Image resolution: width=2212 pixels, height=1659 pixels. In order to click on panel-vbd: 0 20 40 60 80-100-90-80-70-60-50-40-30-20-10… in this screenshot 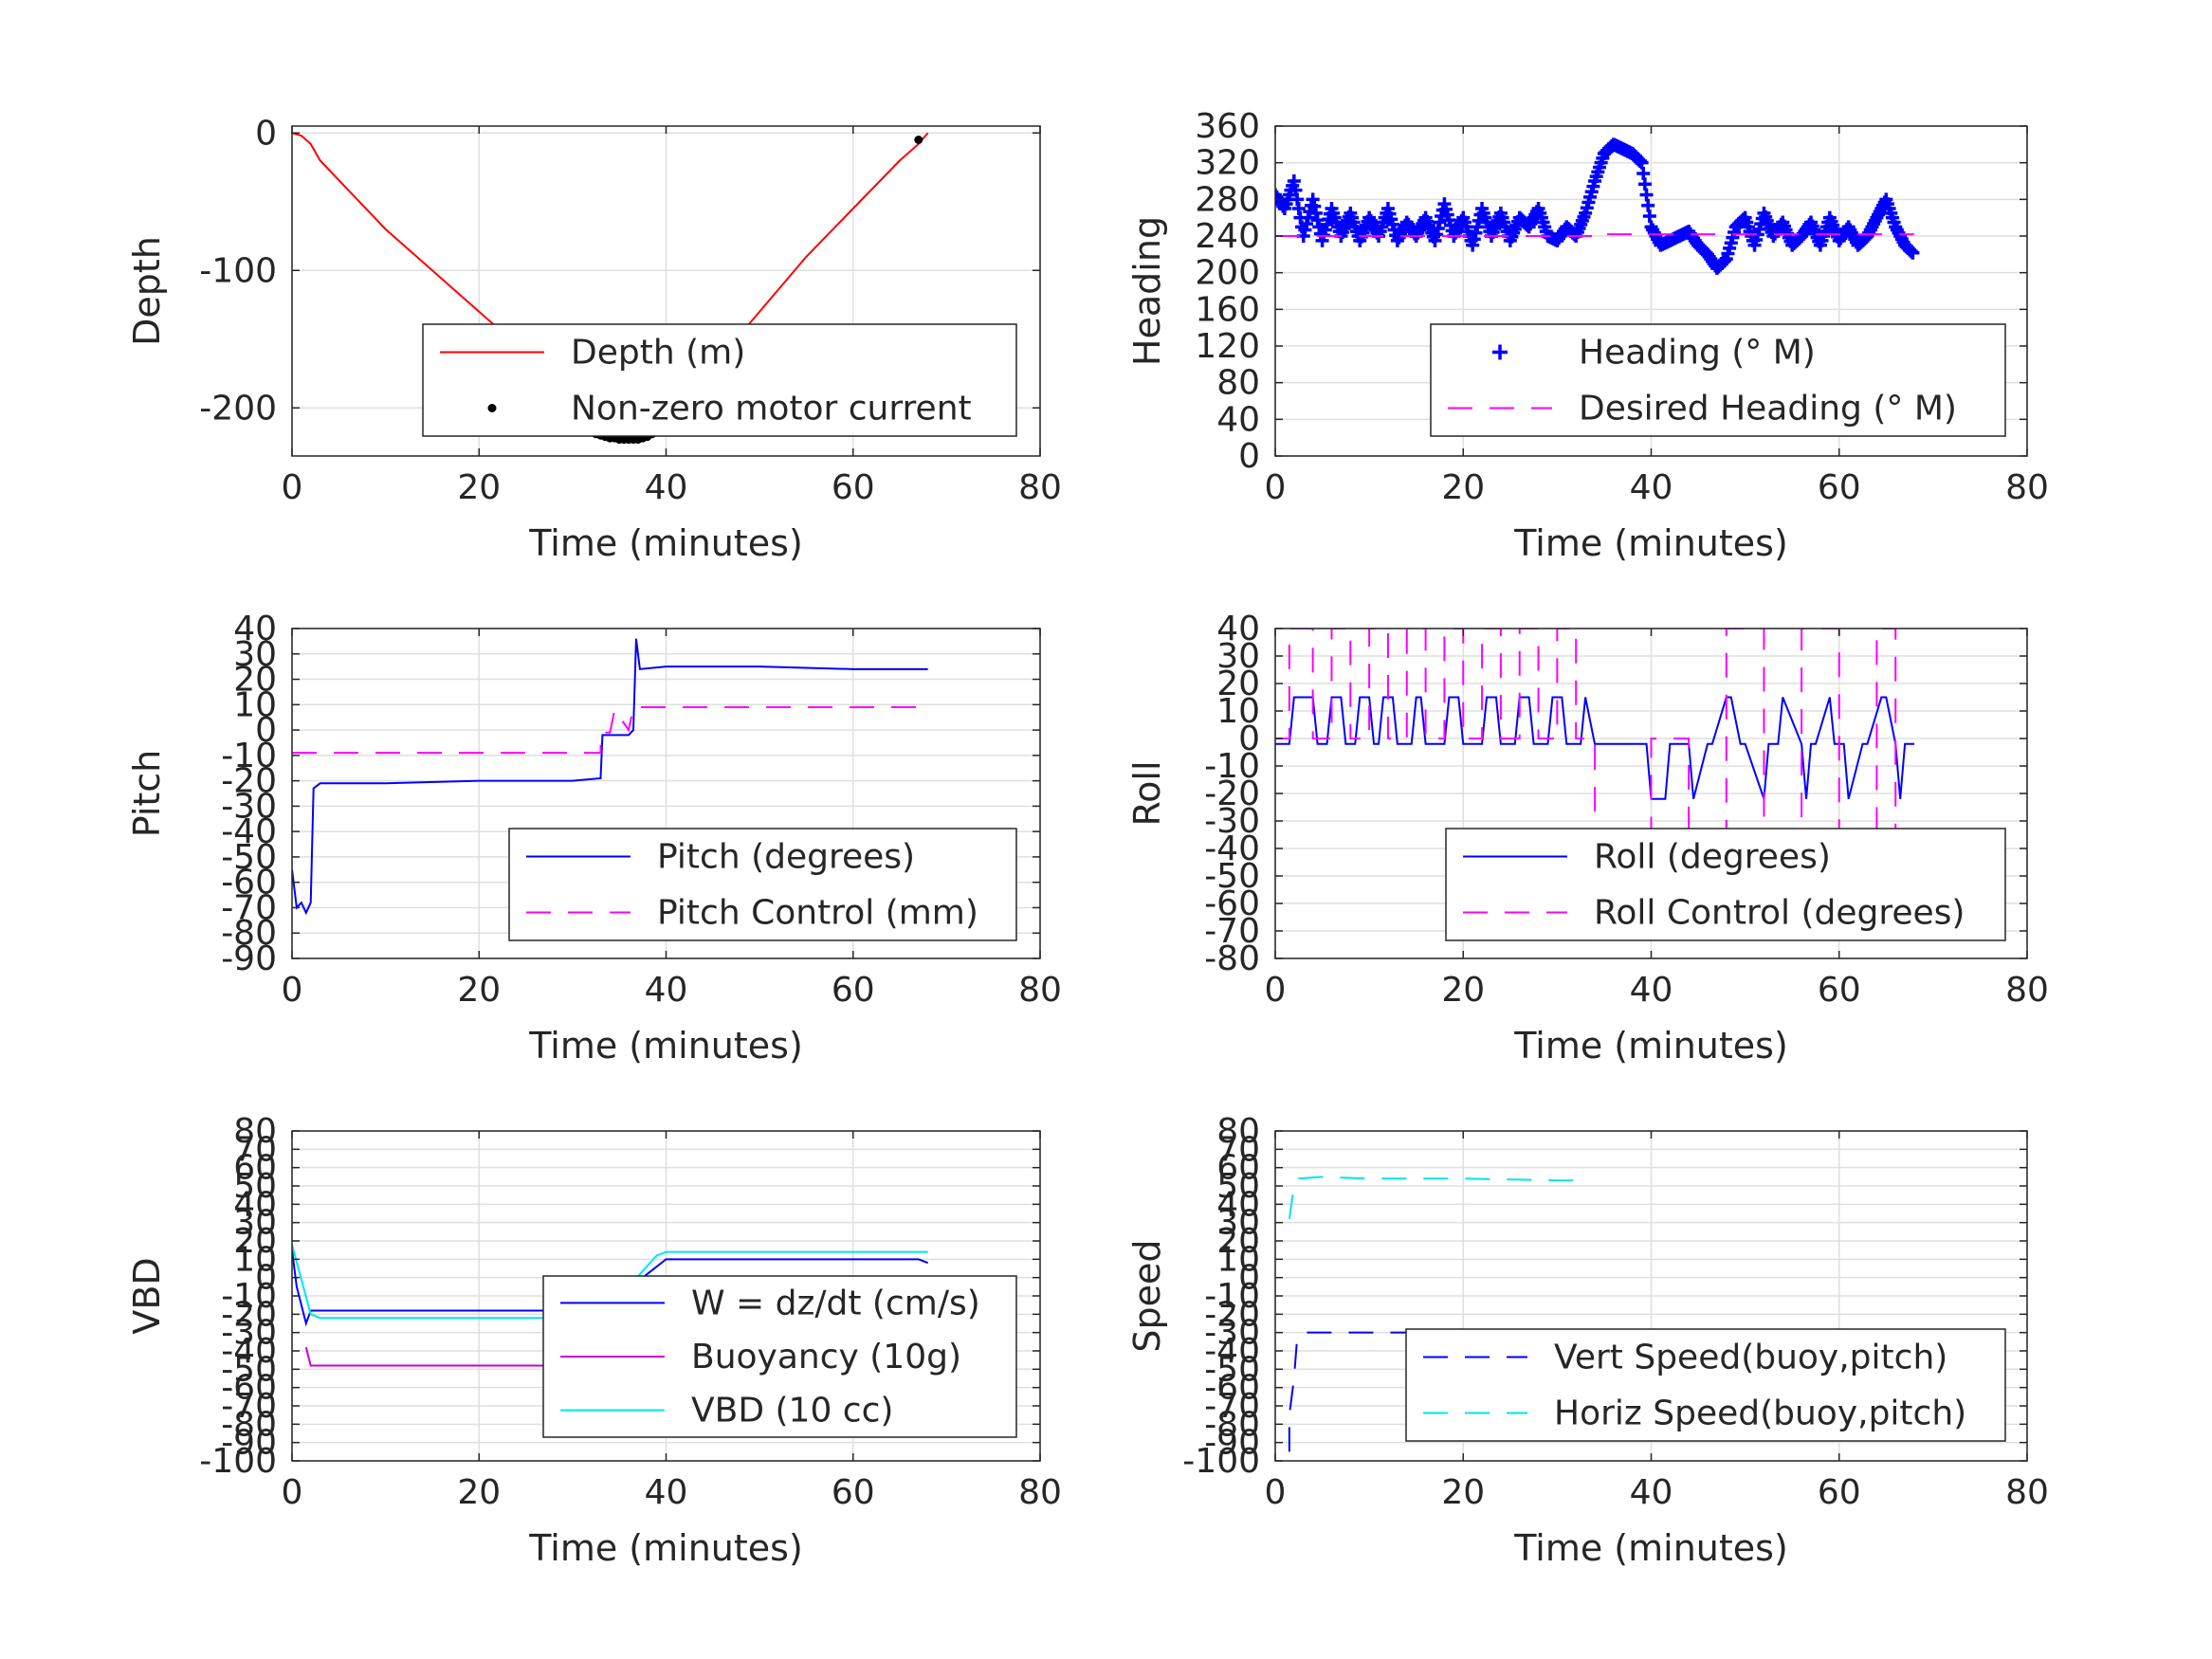, I will do `click(594, 1340)`.